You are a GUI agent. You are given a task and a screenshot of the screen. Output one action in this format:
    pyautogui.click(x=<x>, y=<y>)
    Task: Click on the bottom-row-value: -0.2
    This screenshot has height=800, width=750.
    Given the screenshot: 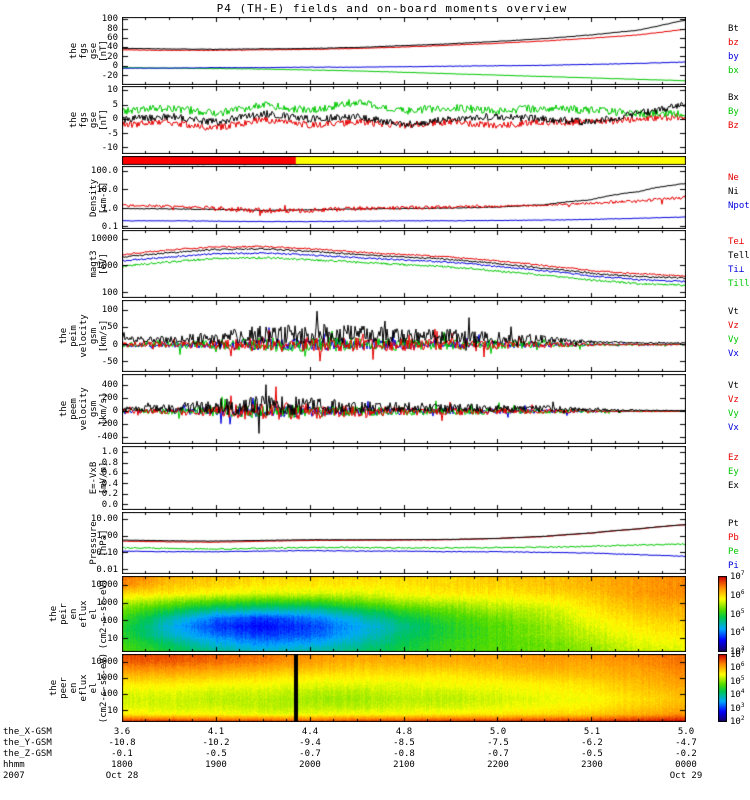 What is the action you would take?
    pyautogui.click(x=686, y=754)
    